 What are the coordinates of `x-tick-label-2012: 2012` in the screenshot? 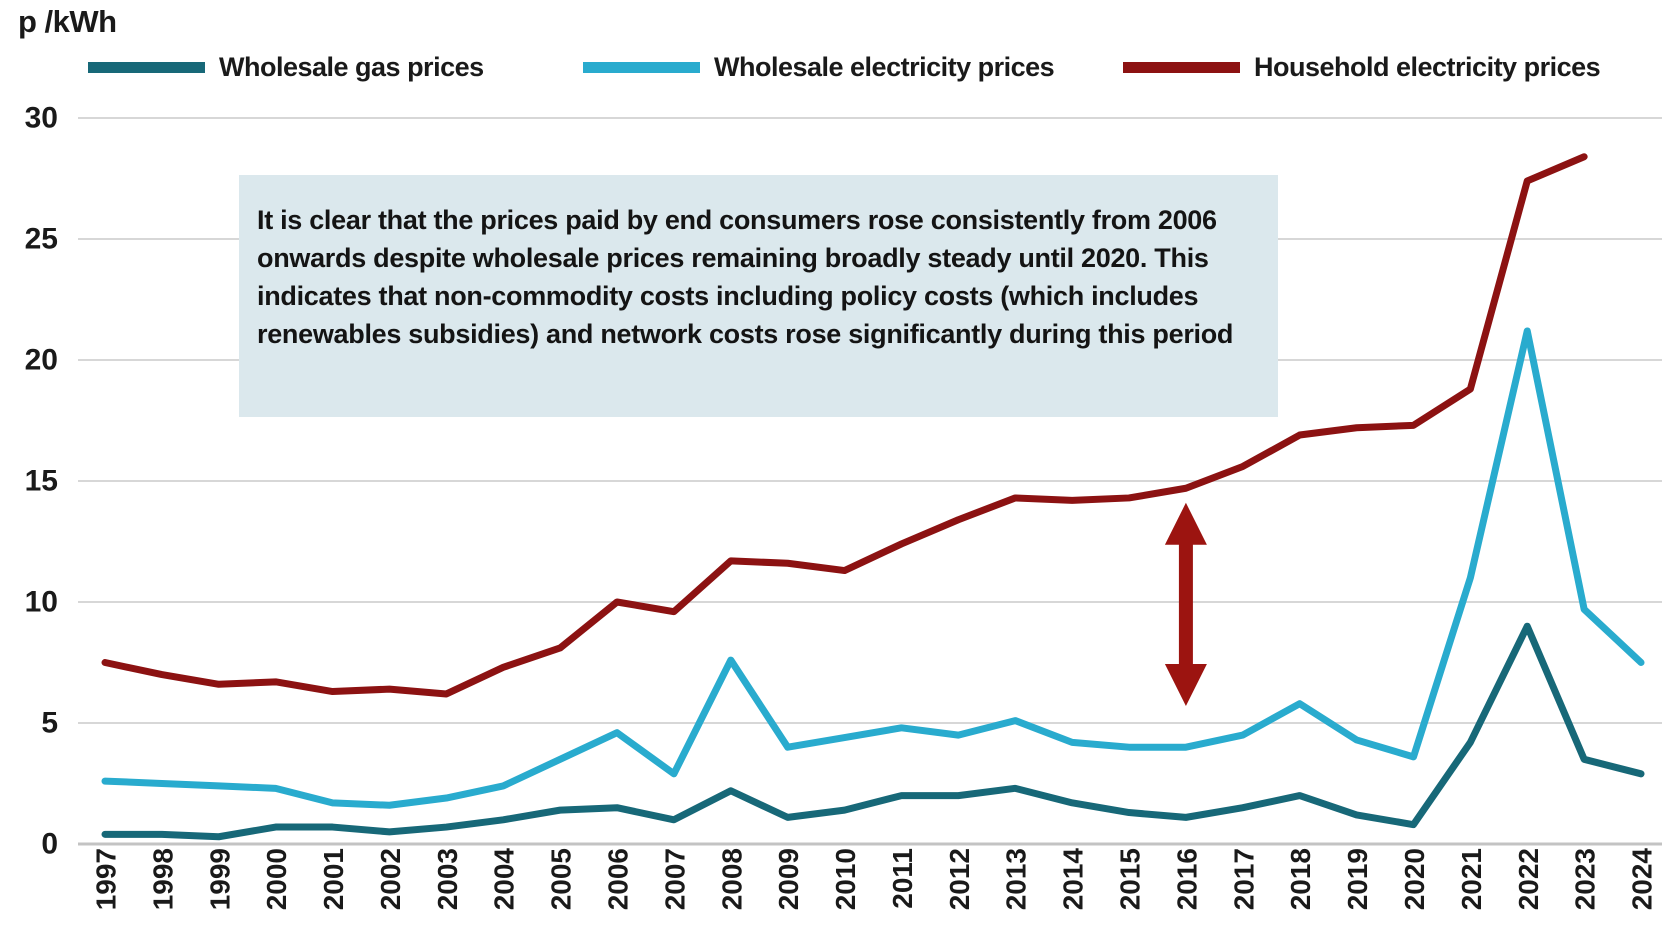 It's located at (959, 879).